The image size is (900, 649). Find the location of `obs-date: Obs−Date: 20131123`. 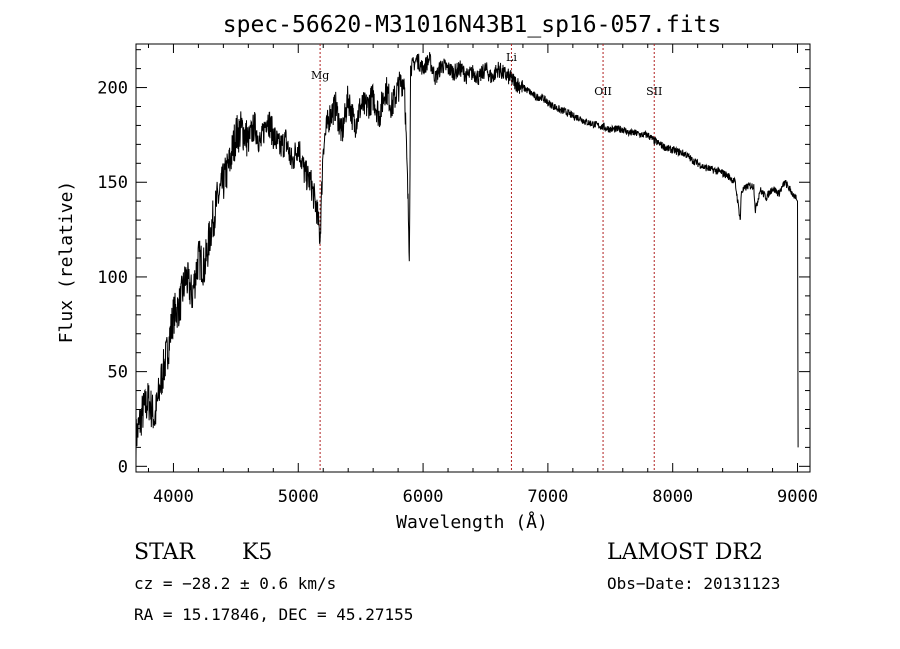

obs-date: Obs−Date: 20131123 is located at coordinates (693, 583).